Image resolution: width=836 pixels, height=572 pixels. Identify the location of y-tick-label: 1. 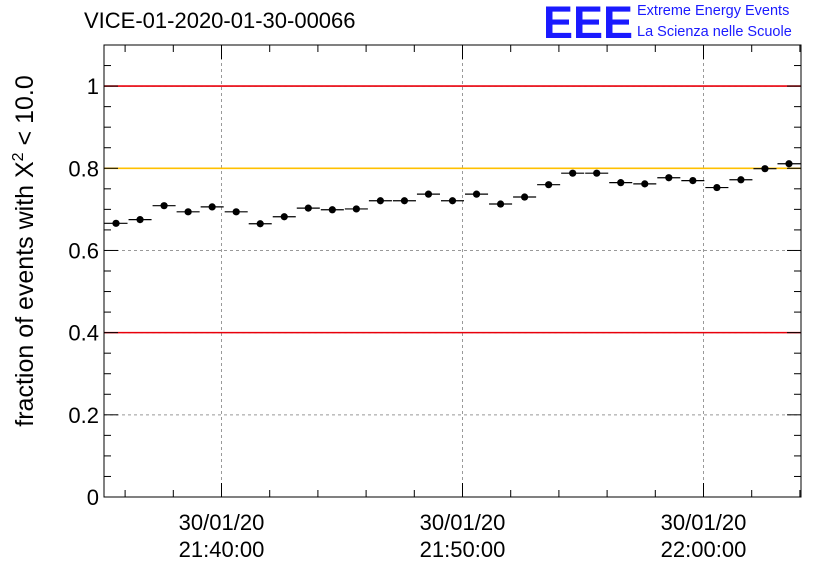
(93, 86).